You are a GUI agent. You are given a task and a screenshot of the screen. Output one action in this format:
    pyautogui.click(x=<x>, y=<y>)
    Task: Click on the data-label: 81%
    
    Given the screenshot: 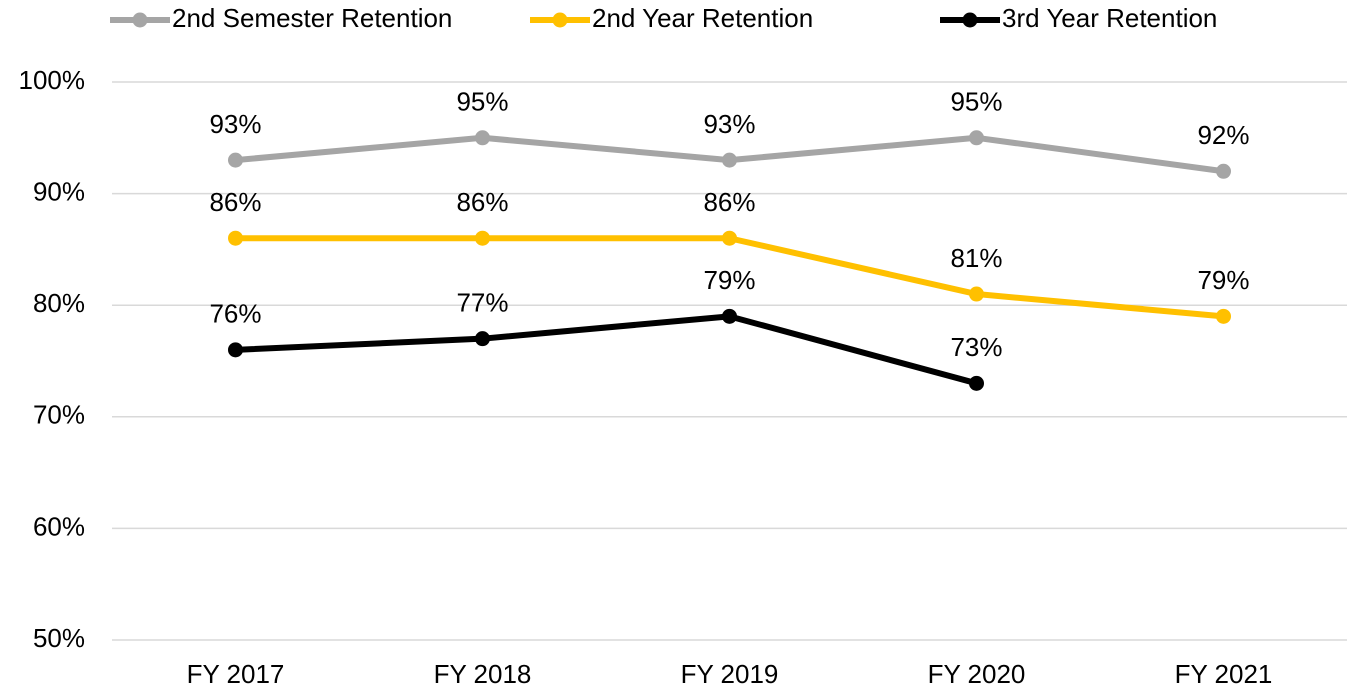 What is the action you would take?
    pyautogui.click(x=976, y=258)
    